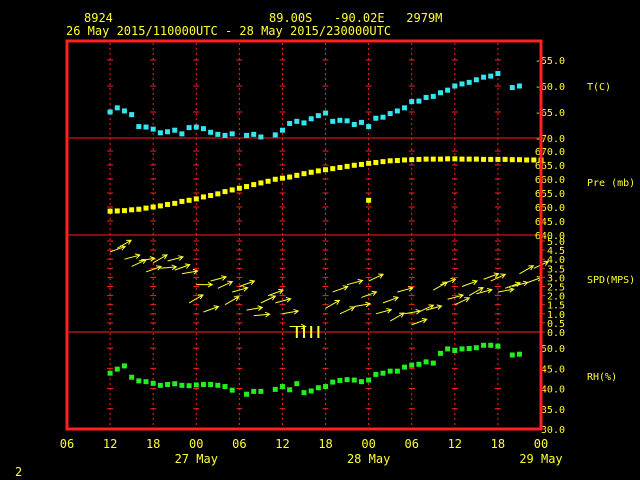 This screenshot has height=480, width=640. What do you see at coordinates (368, 459) in the screenshot?
I see `x-day-label: 28 May` at bounding box center [368, 459].